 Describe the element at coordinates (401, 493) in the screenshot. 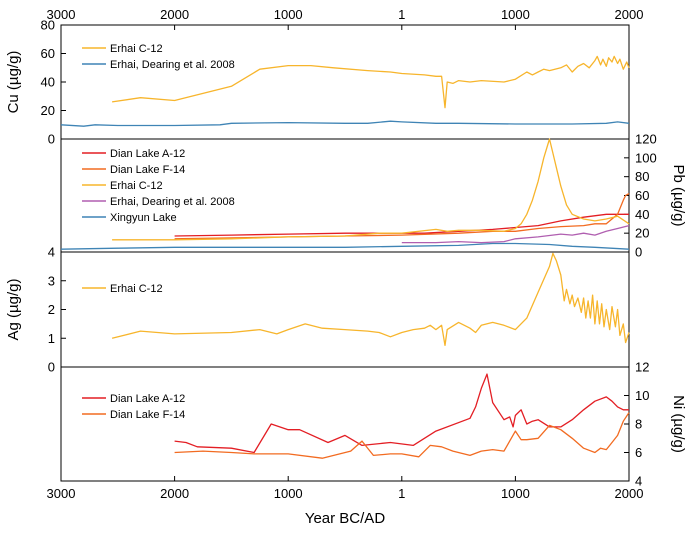

I see `x-tick-label-bottom: 1` at that location.